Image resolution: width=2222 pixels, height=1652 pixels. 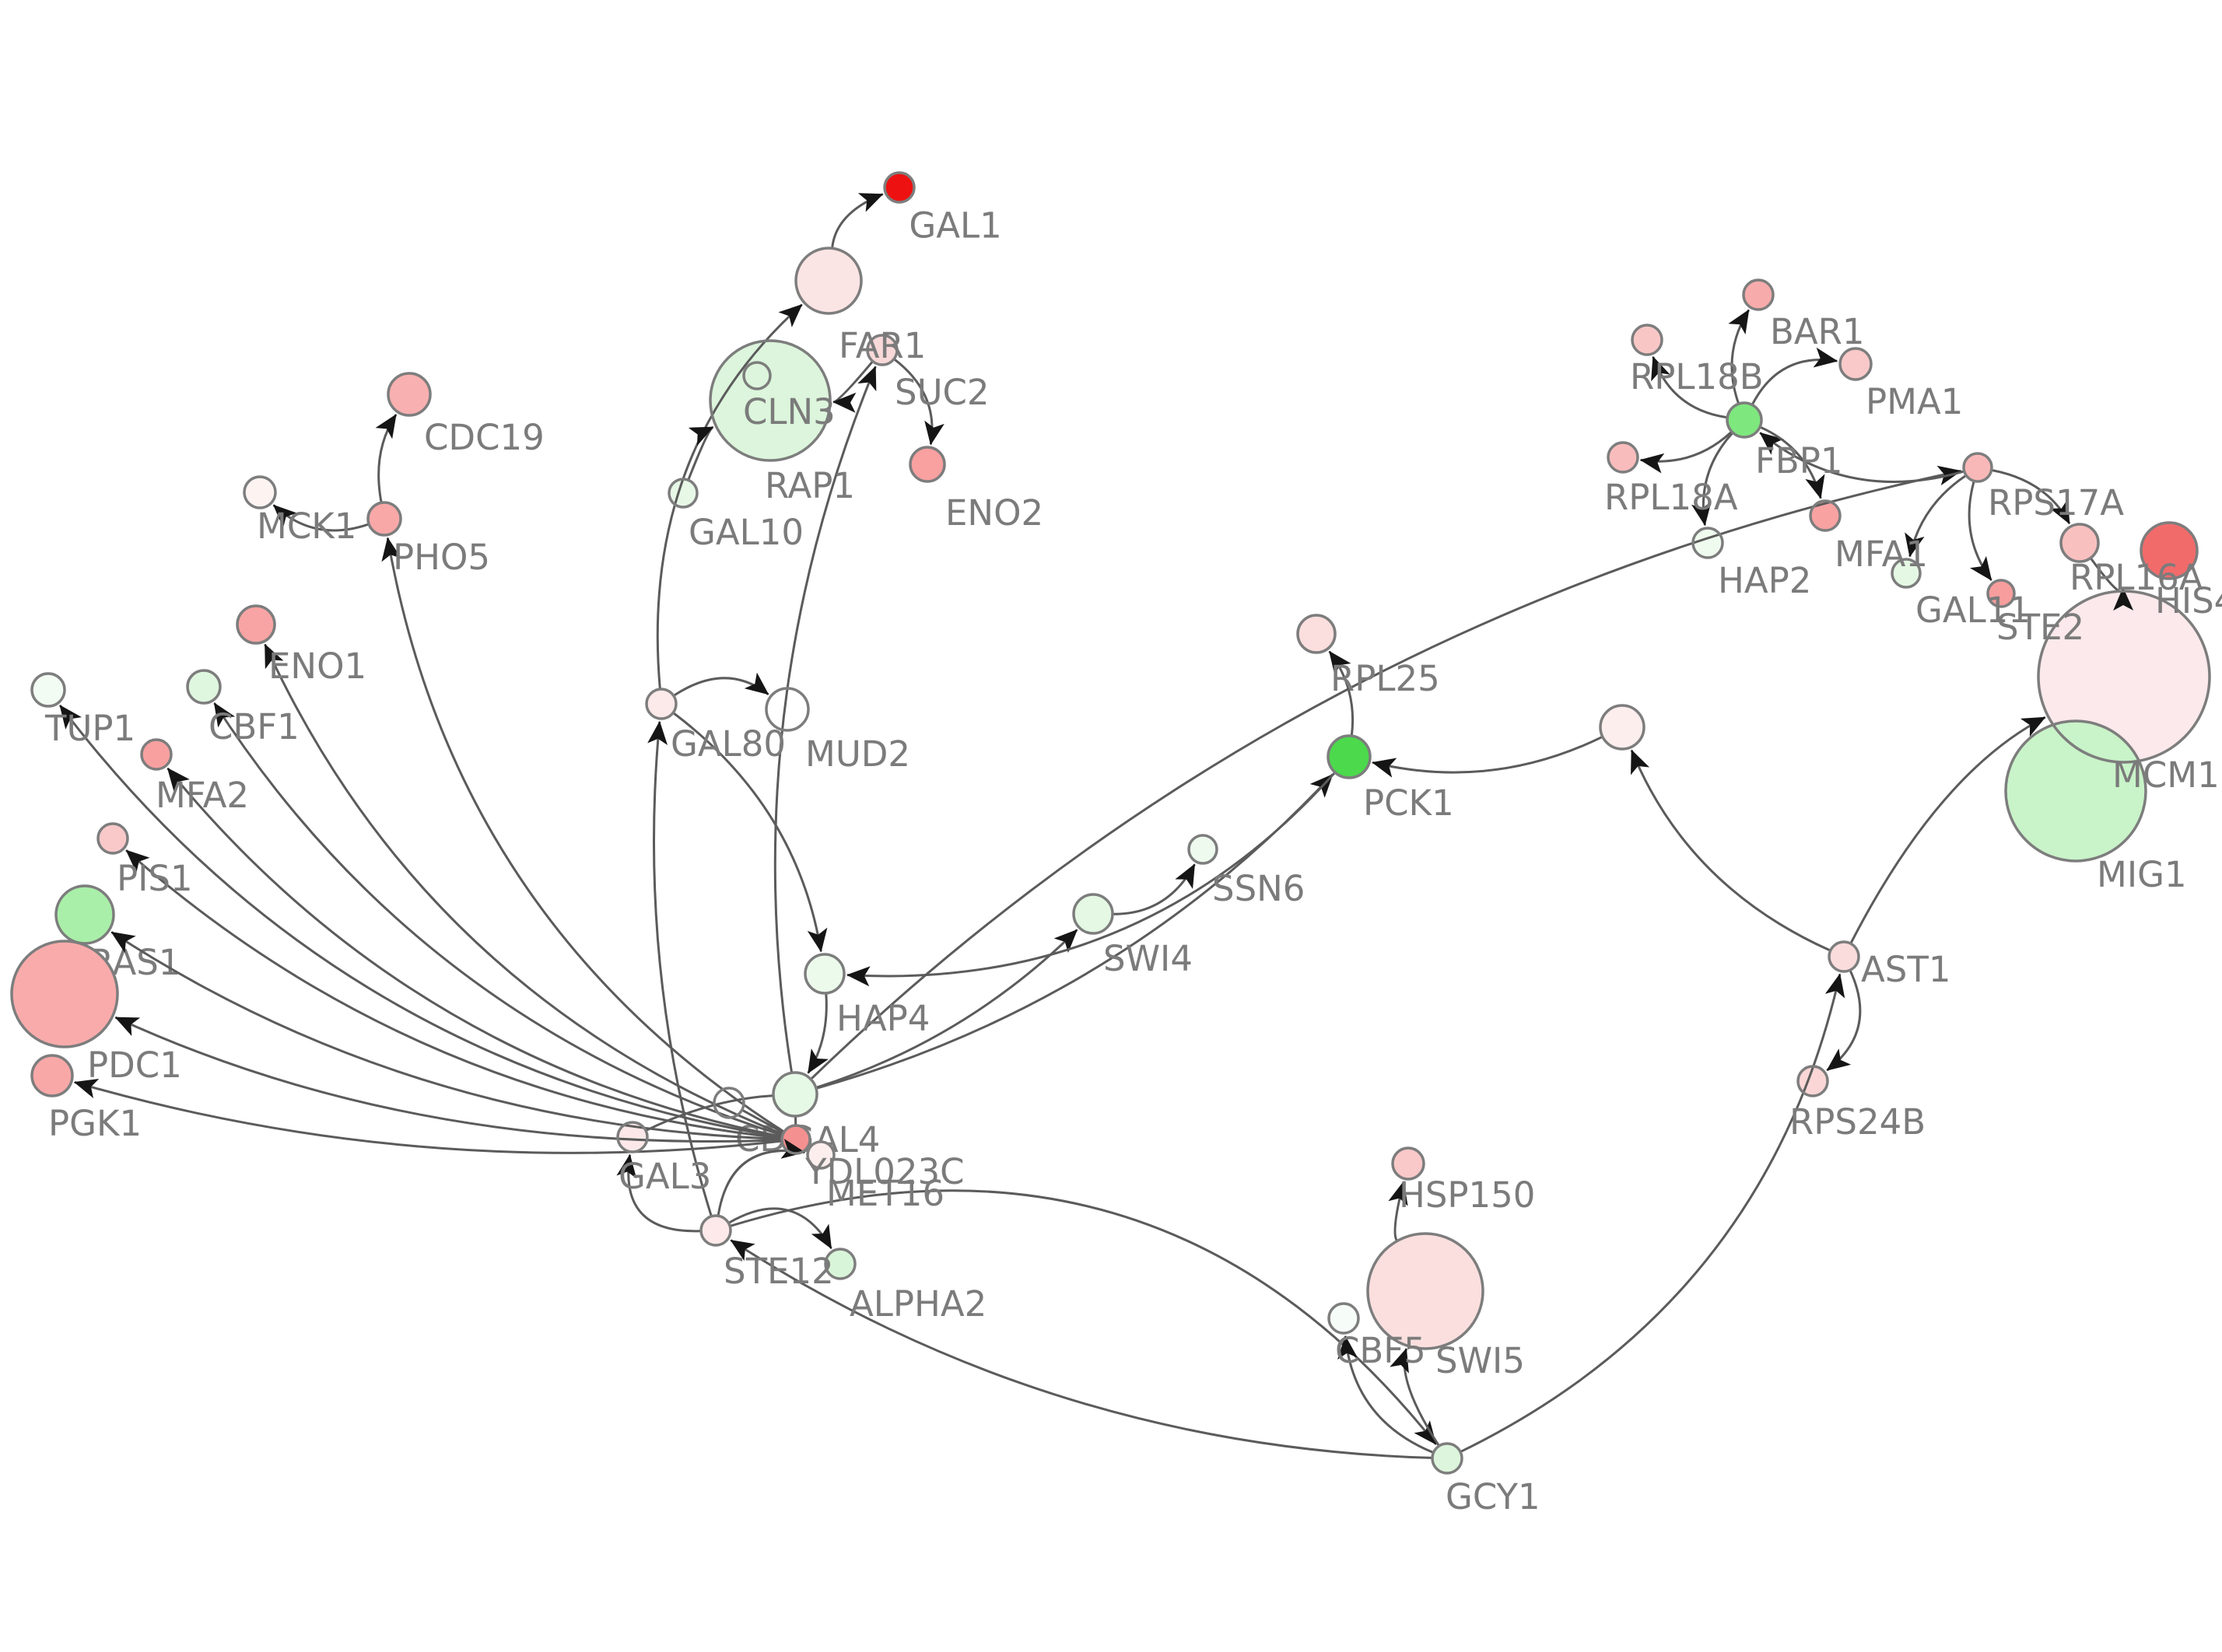 What do you see at coordinates (1385, 1395) in the screenshot?
I see `edge-gcy1-to-cbf5` at bounding box center [1385, 1395].